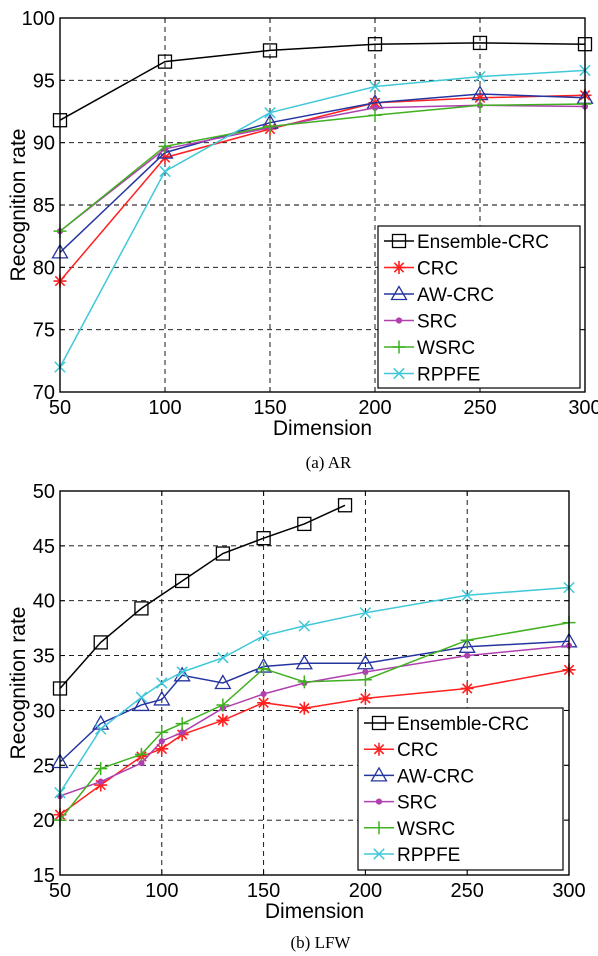  What do you see at coordinates (44, 206) in the screenshot?
I see `y-tick-label: 85` at bounding box center [44, 206].